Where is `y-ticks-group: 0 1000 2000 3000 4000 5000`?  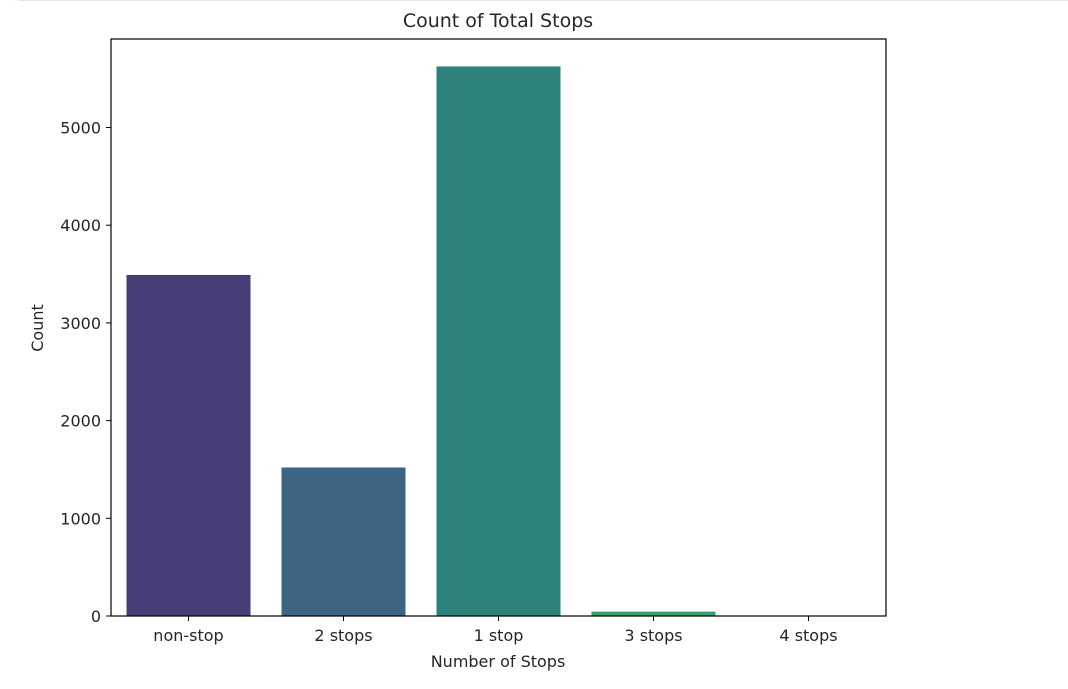 y-ticks-group: 0 1000 2000 3000 4000 5000 is located at coordinates (85, 372).